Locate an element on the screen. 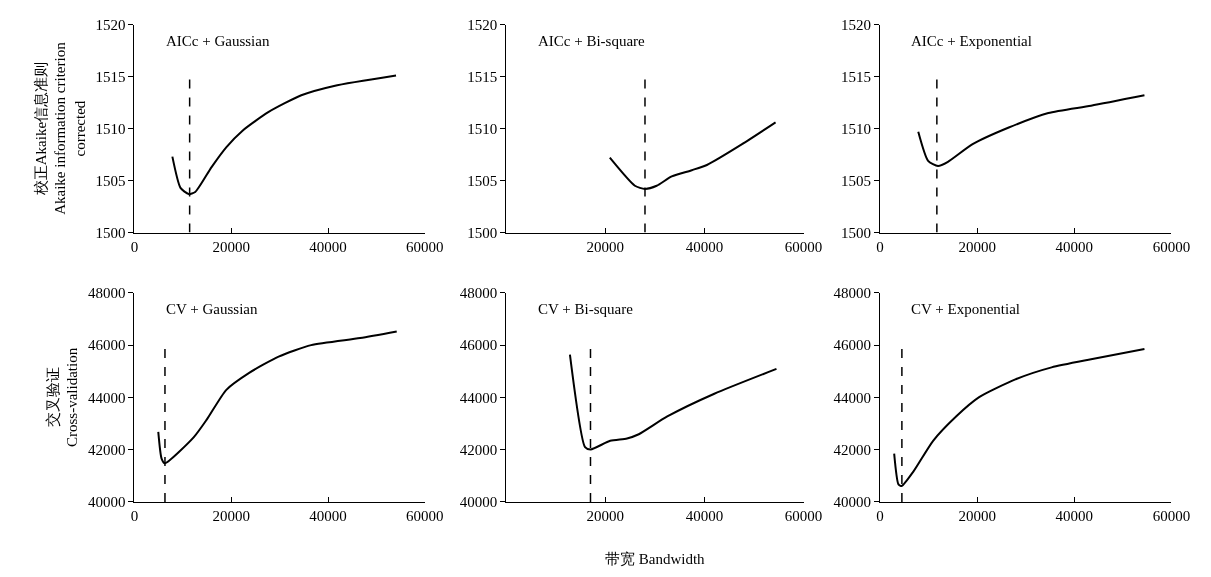  y-axis-title: 交叉验证 Cross-validation is located at coordinates (62, 397).